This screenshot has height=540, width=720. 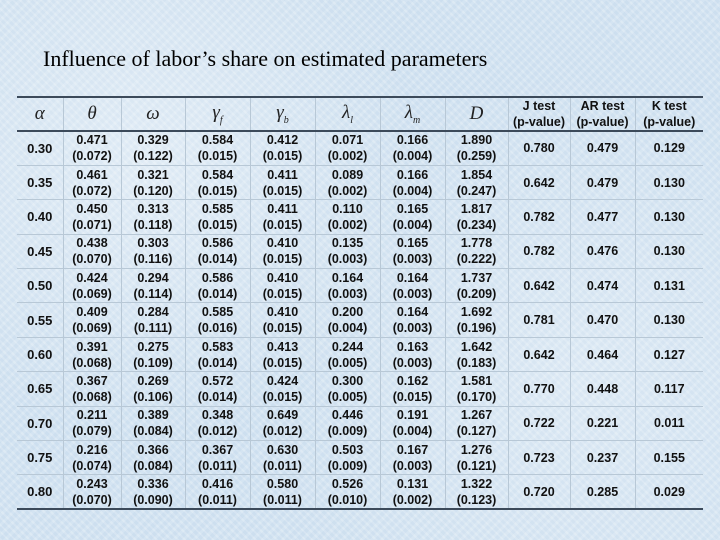 I want to click on d-cell: 1.276 (0.121), so click(x=476, y=457).